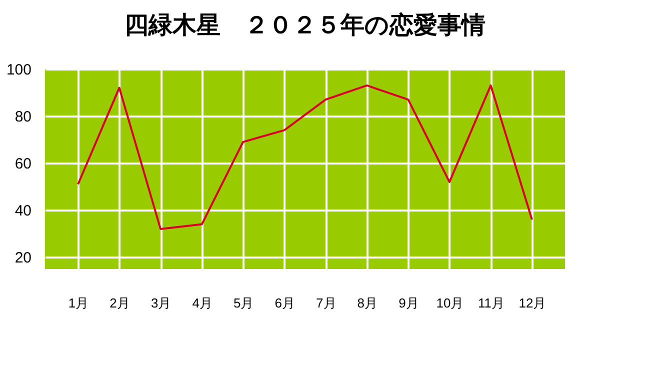 This screenshot has height=388, width=648. Describe the element at coordinates (23, 164) in the screenshot. I see `y-tick-label: 60` at that location.